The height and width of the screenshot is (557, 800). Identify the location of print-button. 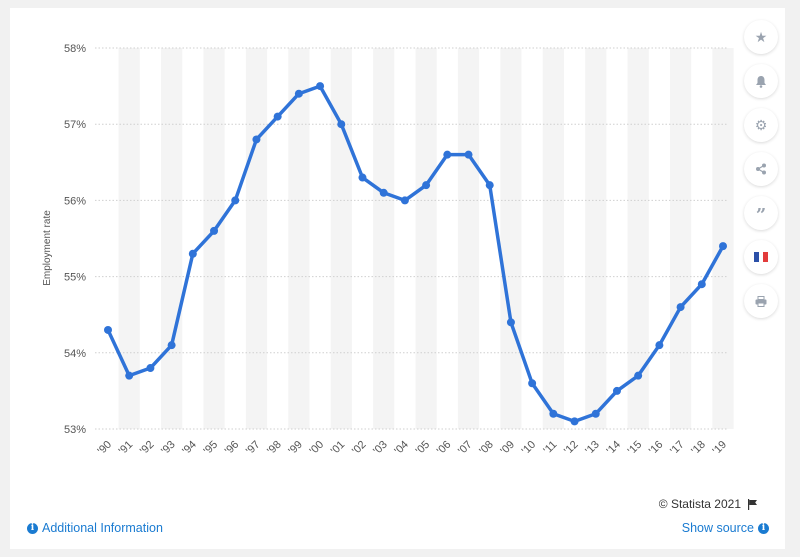
(761, 301).